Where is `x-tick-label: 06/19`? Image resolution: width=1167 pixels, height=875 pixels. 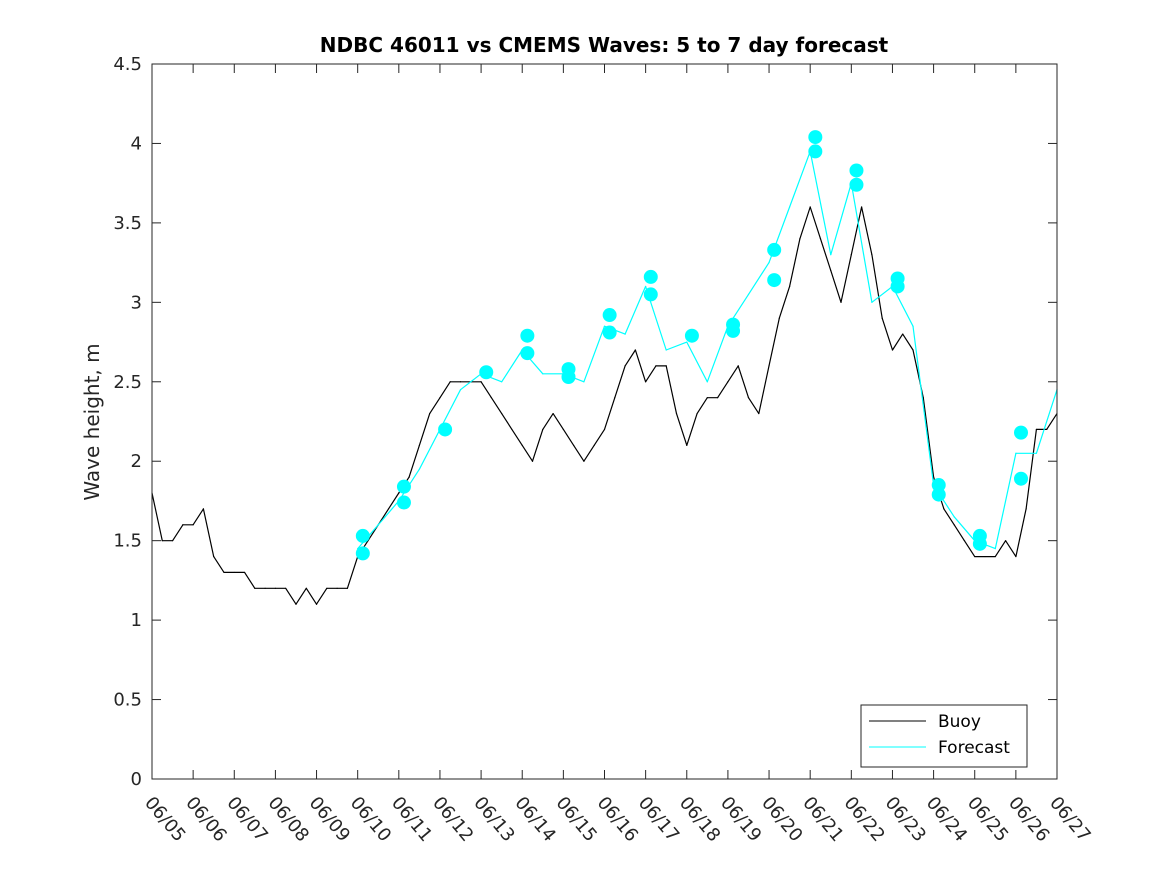 x-tick-label: 06/19 is located at coordinates (740, 819).